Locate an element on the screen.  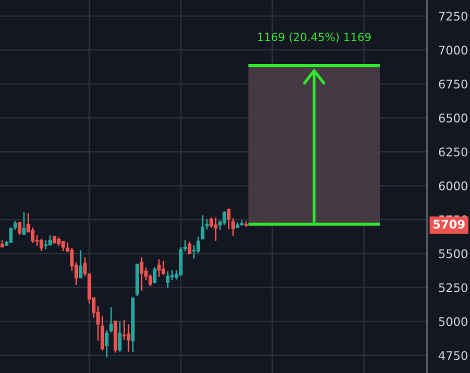
y-tick-label: 7250 is located at coordinates (453, 16).